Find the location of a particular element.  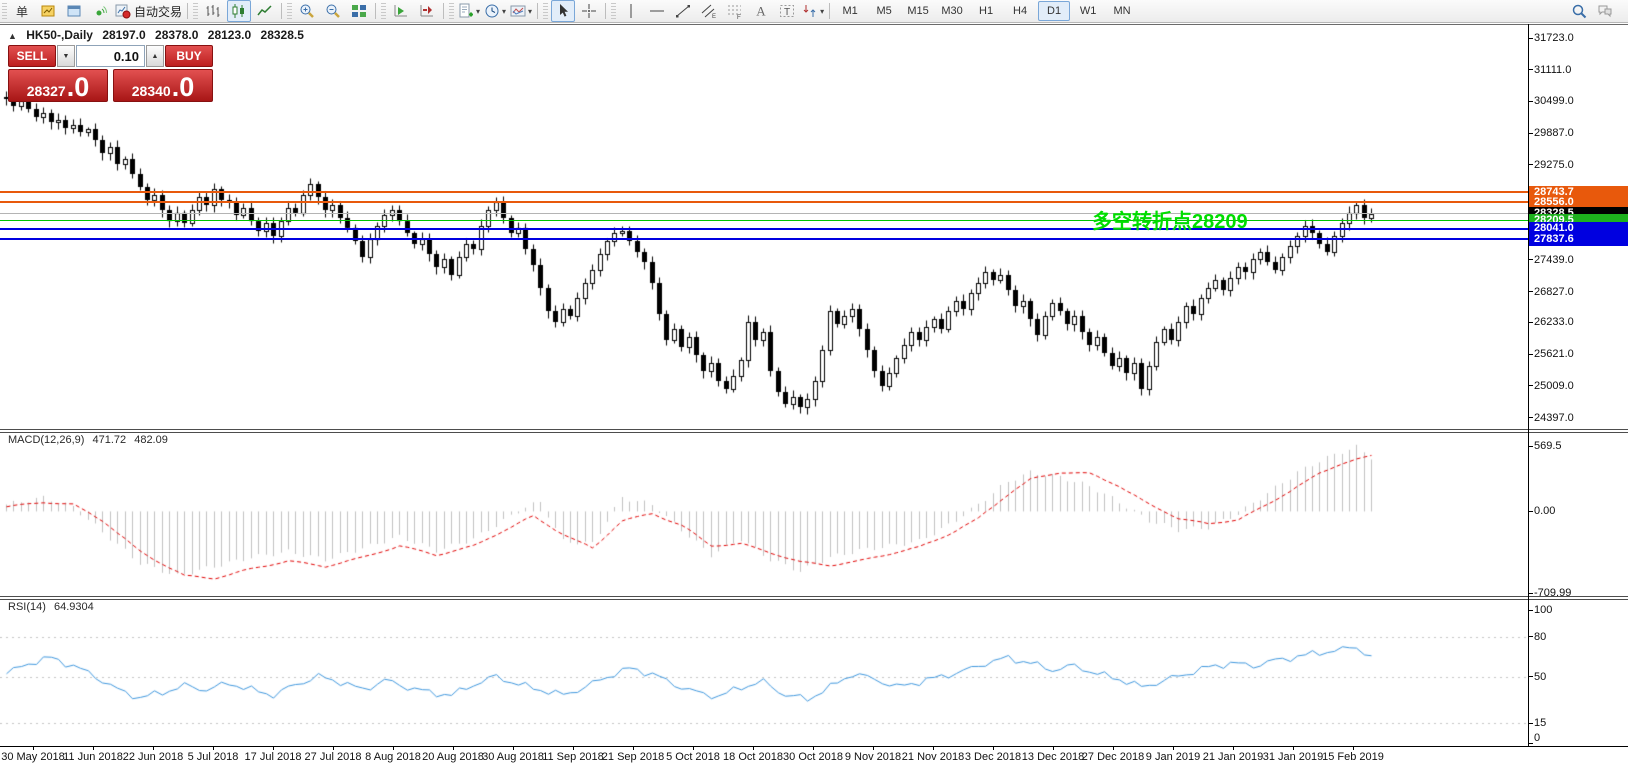

timeframe-button-m30: M30 is located at coordinates (952, 11).